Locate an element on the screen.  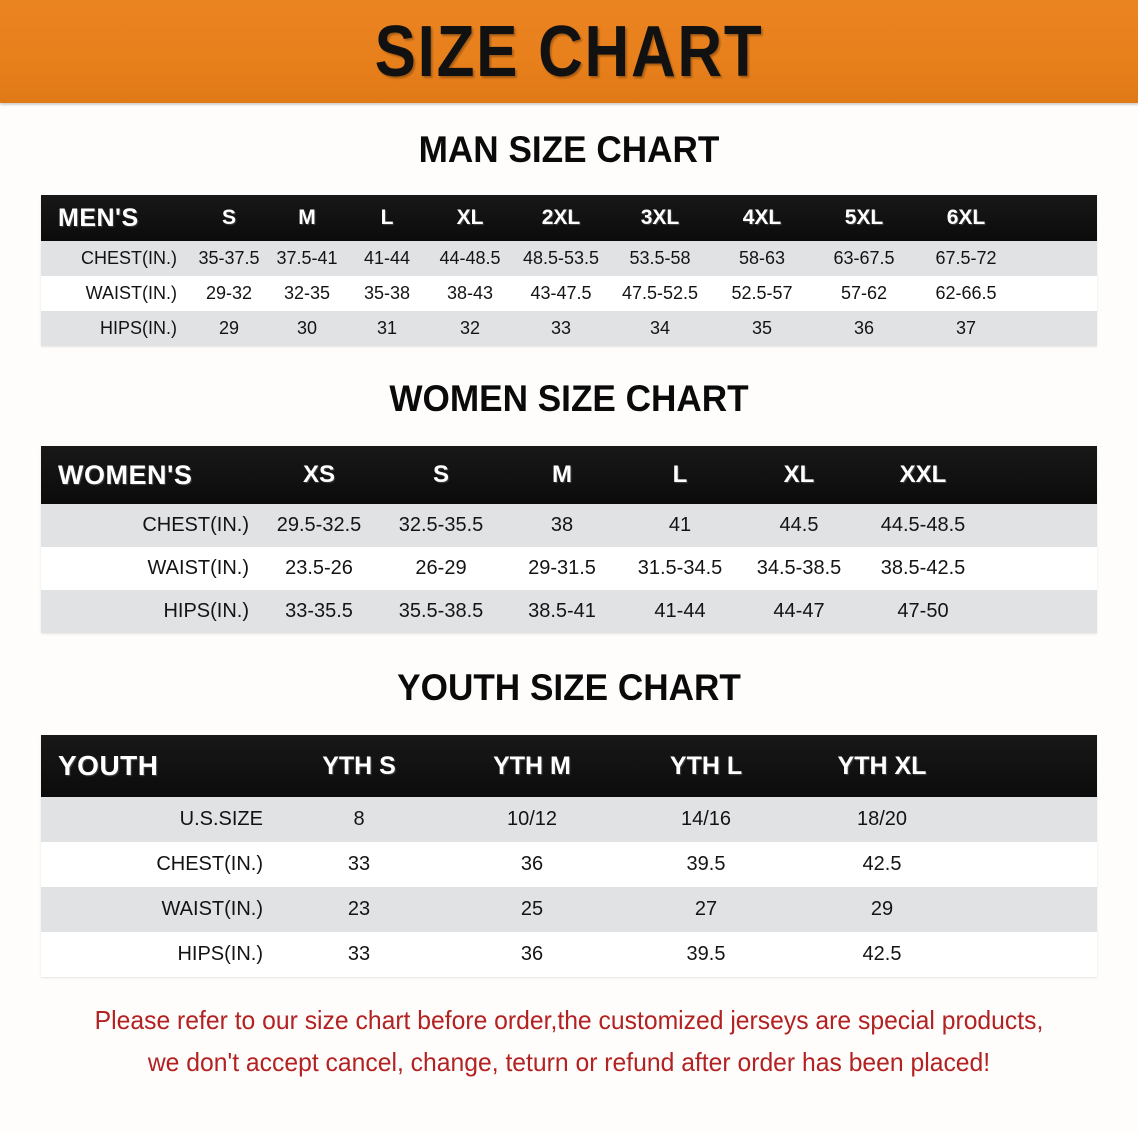
table-header-row: WOMEN'S XS S M L XL XXL is located at coordinates (569, 475).